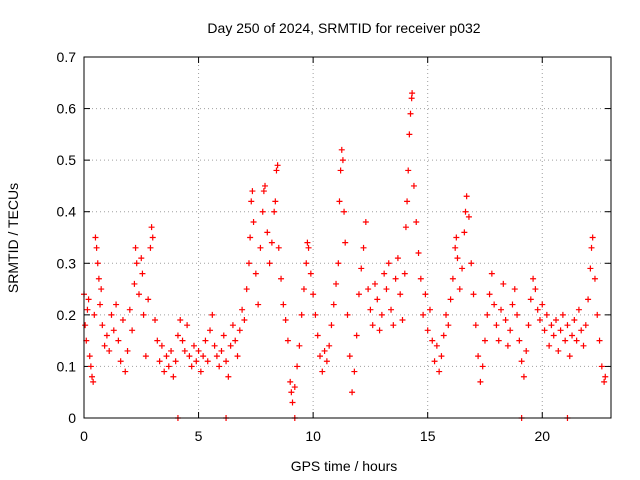 The width and height of the screenshot is (640, 480). Describe the element at coordinates (67, 315) in the screenshot. I see `y-tick-label: 0.2` at that location.